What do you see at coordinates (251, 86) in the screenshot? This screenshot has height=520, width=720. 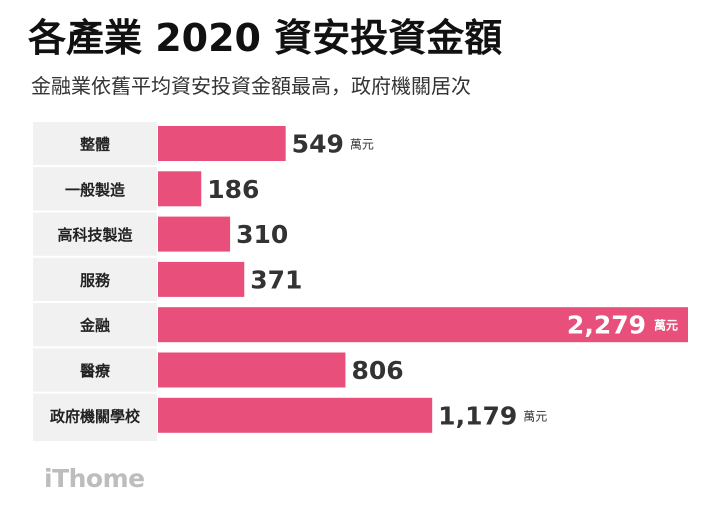 I see `chart-subtitle: 金融業依舊平均資安投資金額最高，政府機關居次` at bounding box center [251, 86].